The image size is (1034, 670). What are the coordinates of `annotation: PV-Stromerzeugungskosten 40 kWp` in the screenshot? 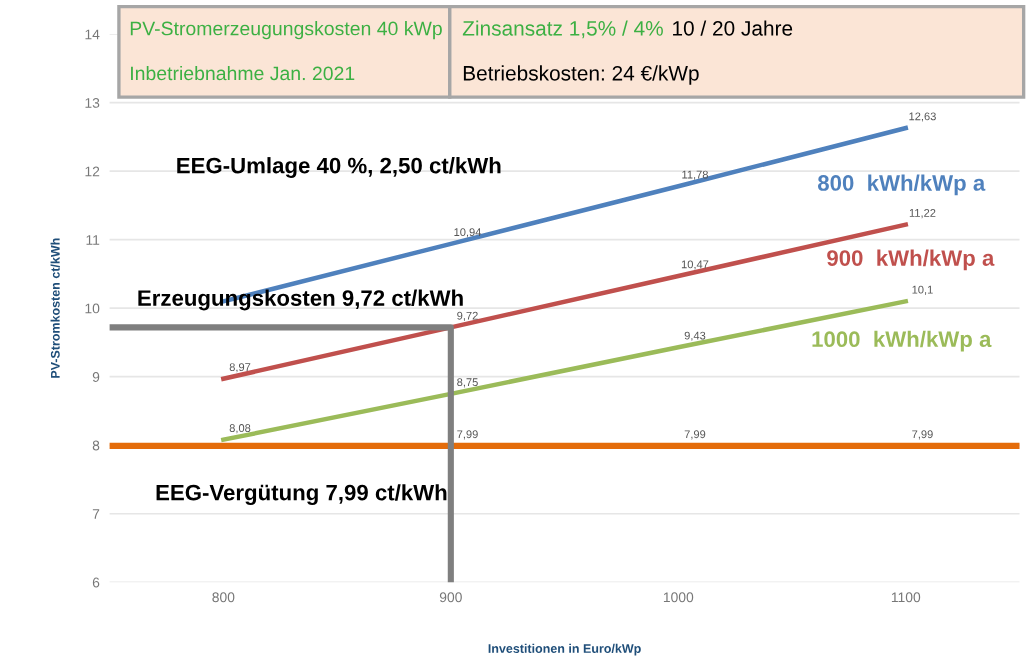 It's located at (286, 30).